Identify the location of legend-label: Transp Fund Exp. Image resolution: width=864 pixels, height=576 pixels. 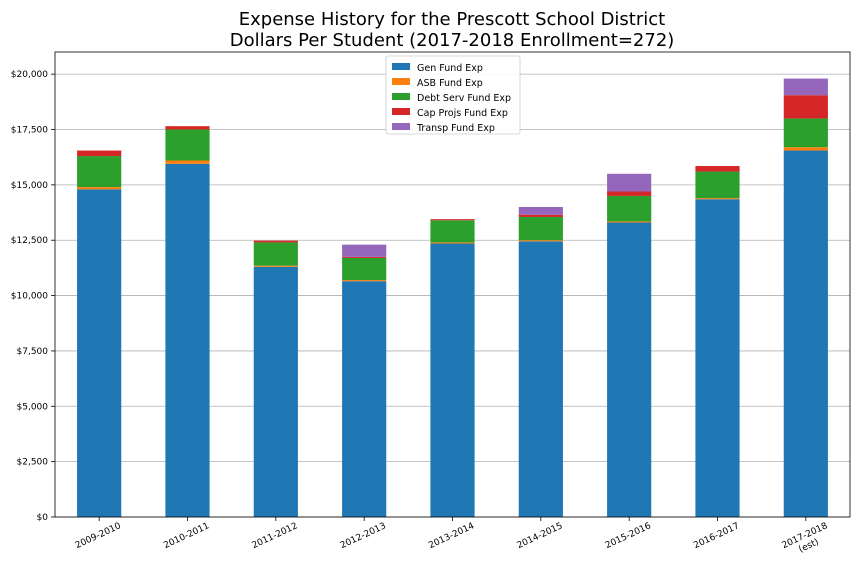
(455, 128).